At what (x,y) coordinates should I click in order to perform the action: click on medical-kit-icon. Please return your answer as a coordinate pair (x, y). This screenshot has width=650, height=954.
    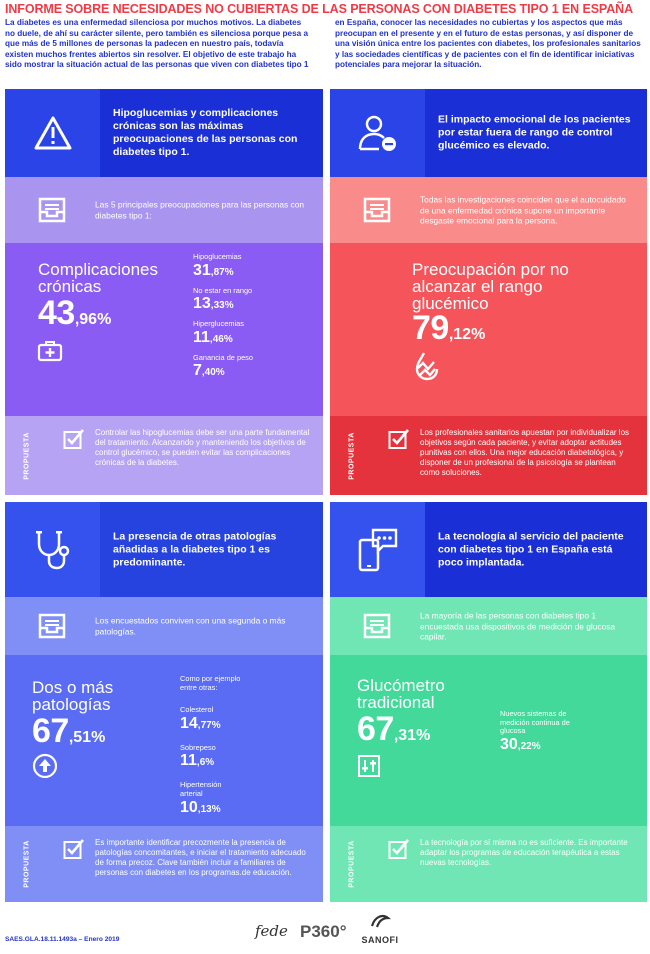
    Looking at the image, I should click on (50, 351).